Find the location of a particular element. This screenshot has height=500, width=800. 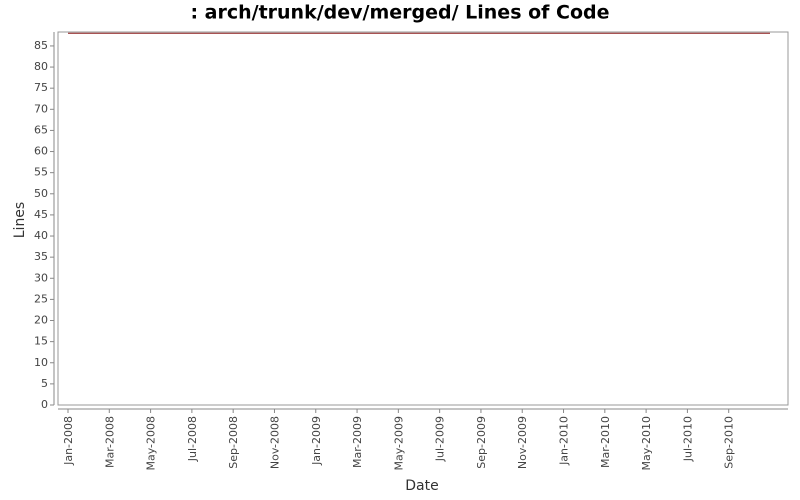

x-tick-label: Sep-2008 is located at coordinates (233, 442).